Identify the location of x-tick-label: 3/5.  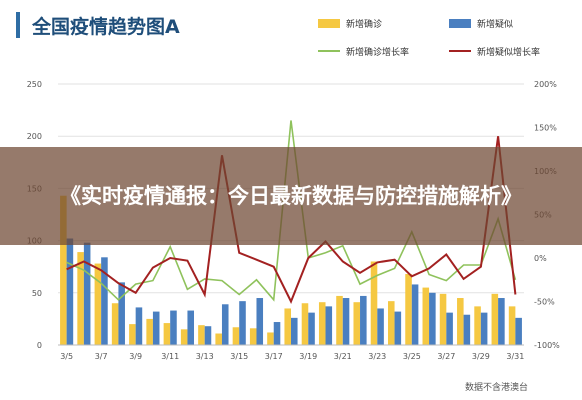
(66, 356).